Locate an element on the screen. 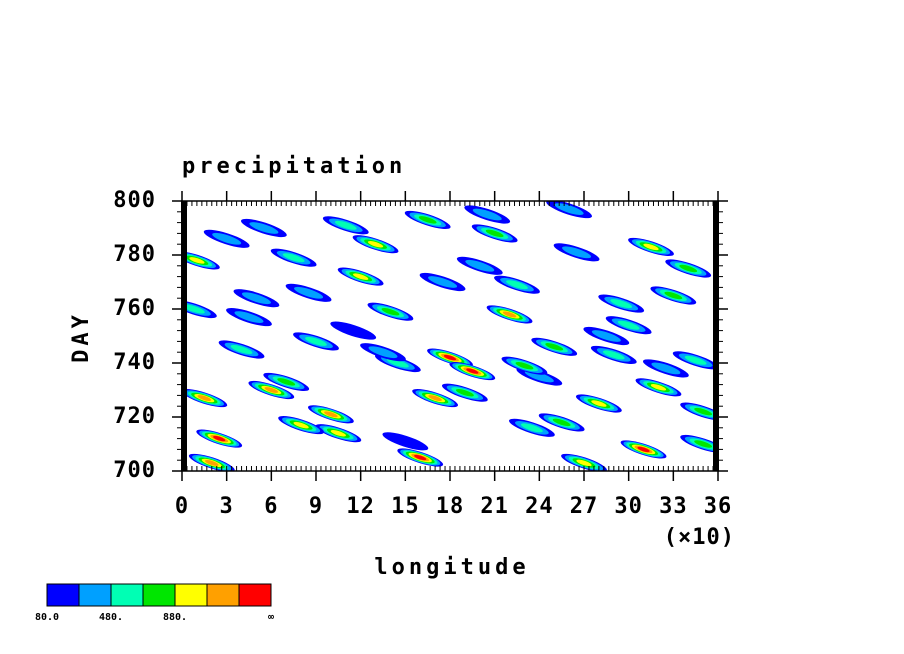 This screenshot has width=904, height=654. x-tick-label: 33 is located at coordinates (673, 506).